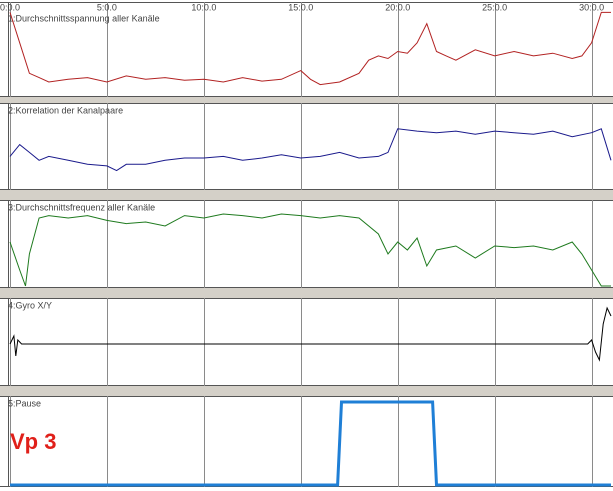 The image size is (613, 491). What do you see at coordinates (65, 110) in the screenshot?
I see `panel-title: 2:Korrelation der Kanalpaare` at bounding box center [65, 110].